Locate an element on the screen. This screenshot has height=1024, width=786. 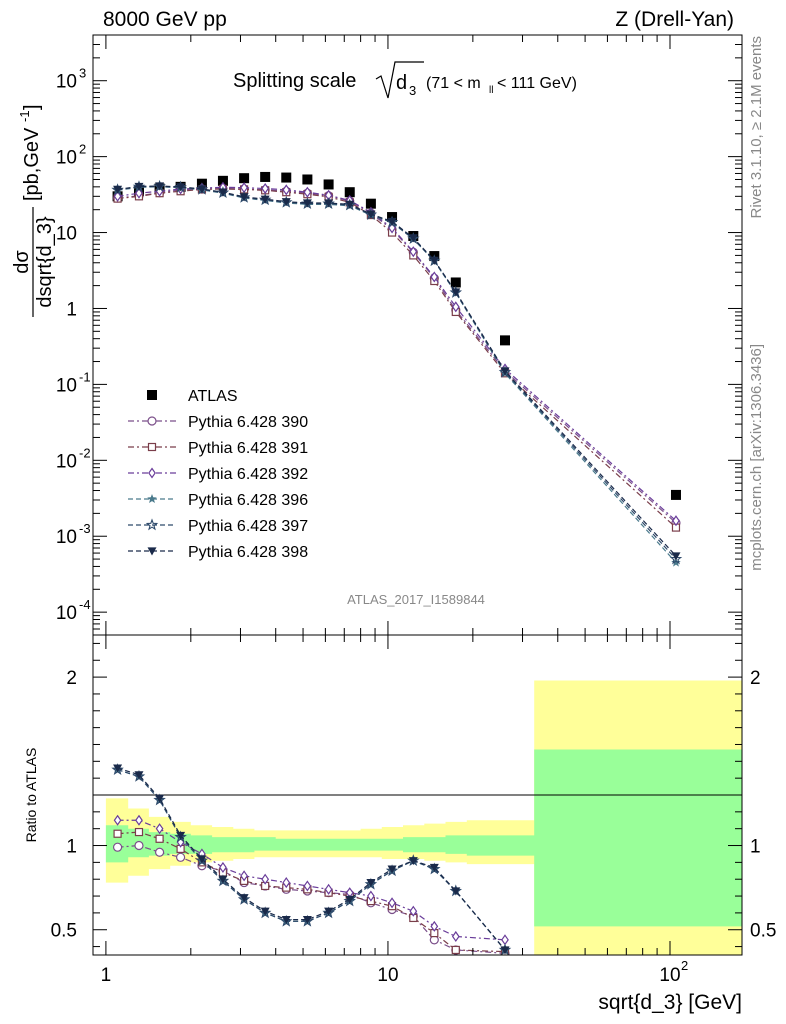
xtick-label-exponent: 2 is located at coordinates (684, 965).